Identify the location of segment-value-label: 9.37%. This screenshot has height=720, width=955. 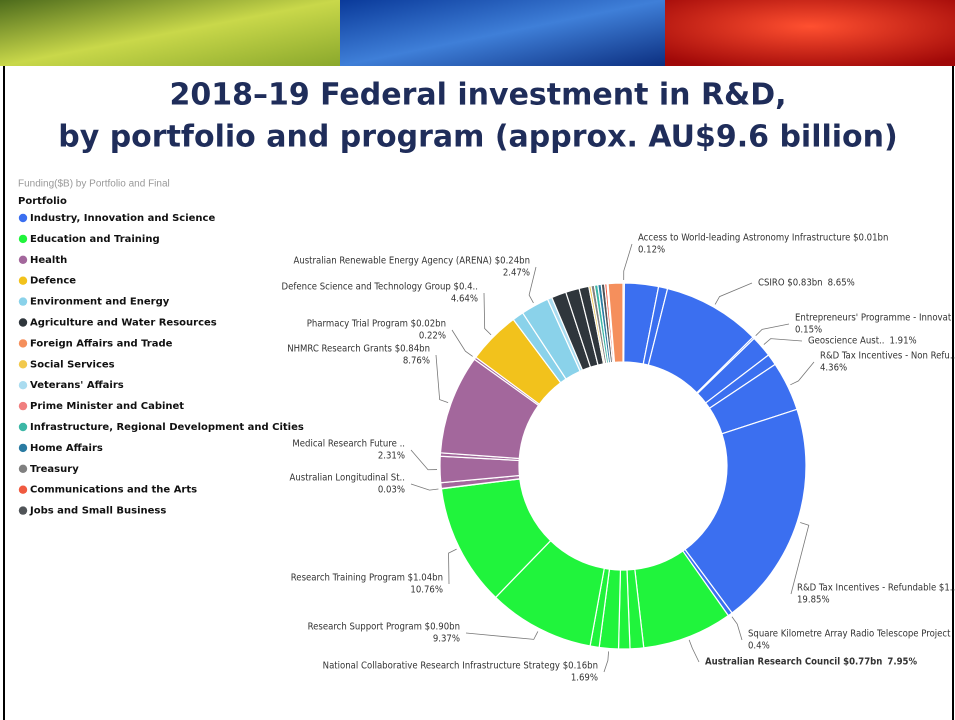
(446, 639).